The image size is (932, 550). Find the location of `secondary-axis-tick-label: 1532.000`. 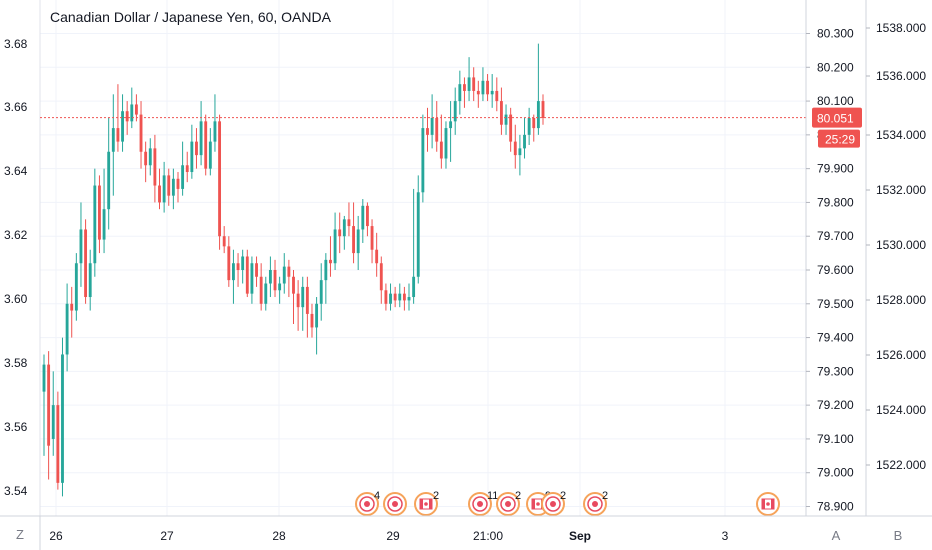

secondary-axis-tick-label: 1532.000 is located at coordinates (901, 190).